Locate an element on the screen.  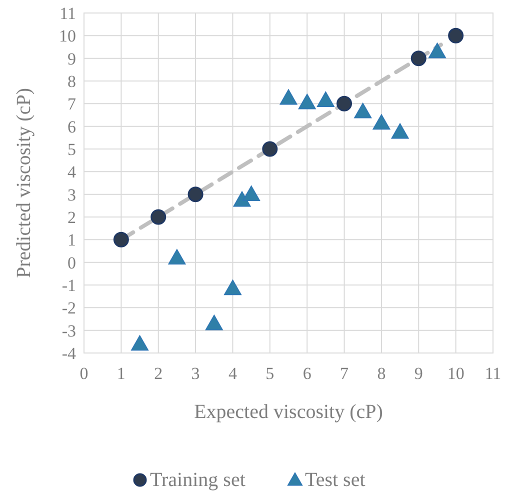
y-tick-label: -4 is located at coordinates (69, 353).